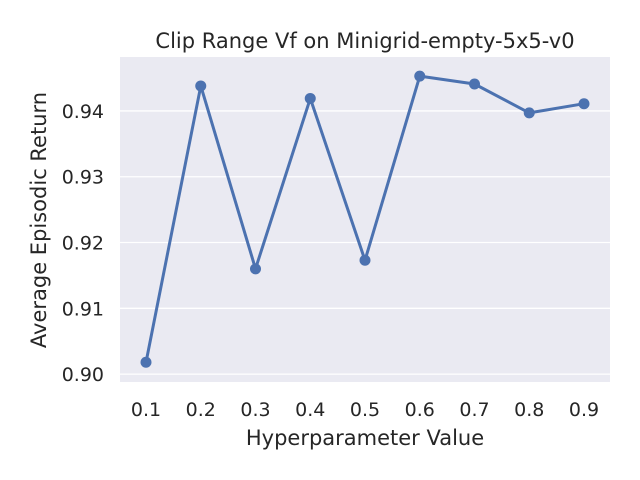  What do you see at coordinates (474, 410) in the screenshot?
I see `x-tick-label: 0.7` at bounding box center [474, 410].